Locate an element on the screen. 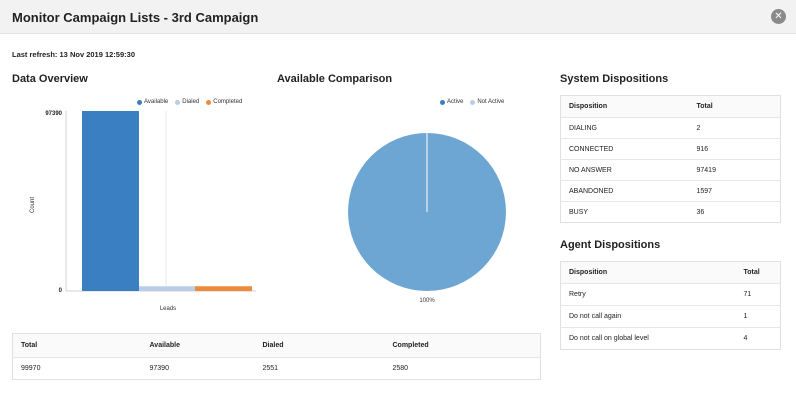 This screenshot has height=404, width=796. system-header-disposition: Disposition is located at coordinates (624, 106).